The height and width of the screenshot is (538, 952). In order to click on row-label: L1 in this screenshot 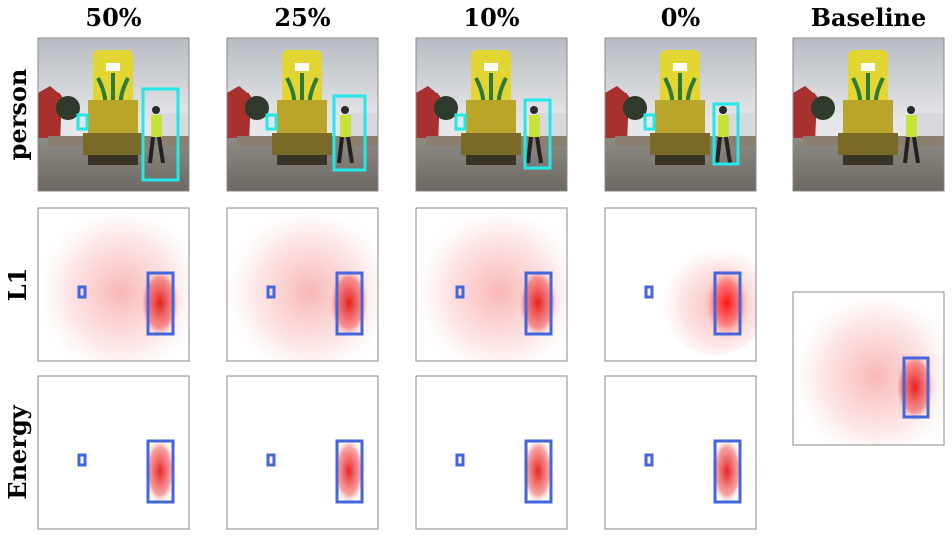, I will do `click(17, 285)`.